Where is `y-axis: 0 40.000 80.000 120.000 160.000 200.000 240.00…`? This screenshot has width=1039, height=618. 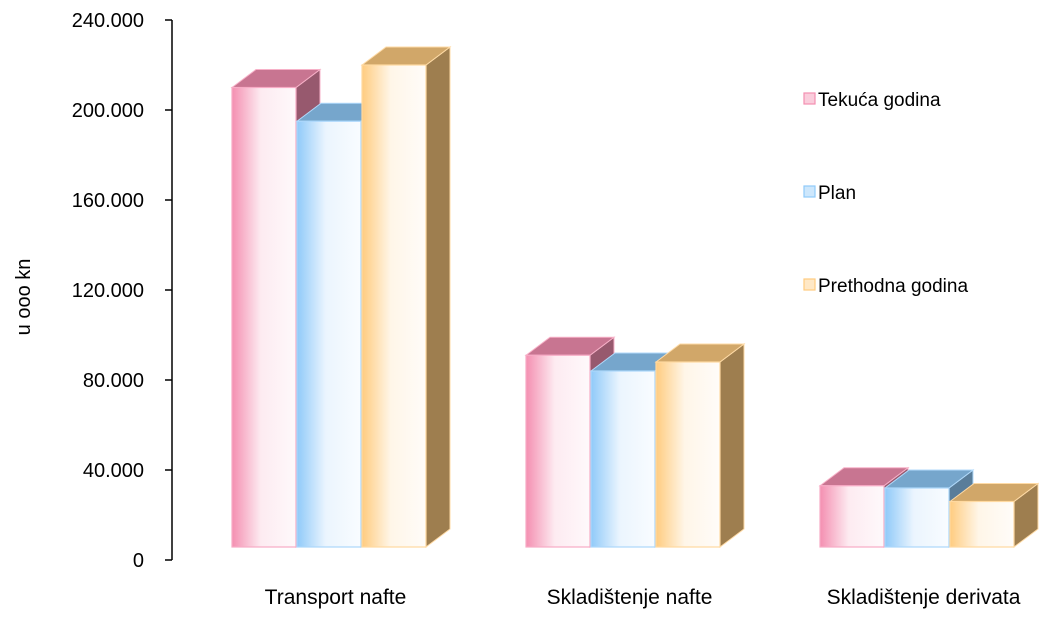
y-axis: 0 40.000 80.000 120.000 160.000 200.000 240.00… is located at coordinates (122, 291).